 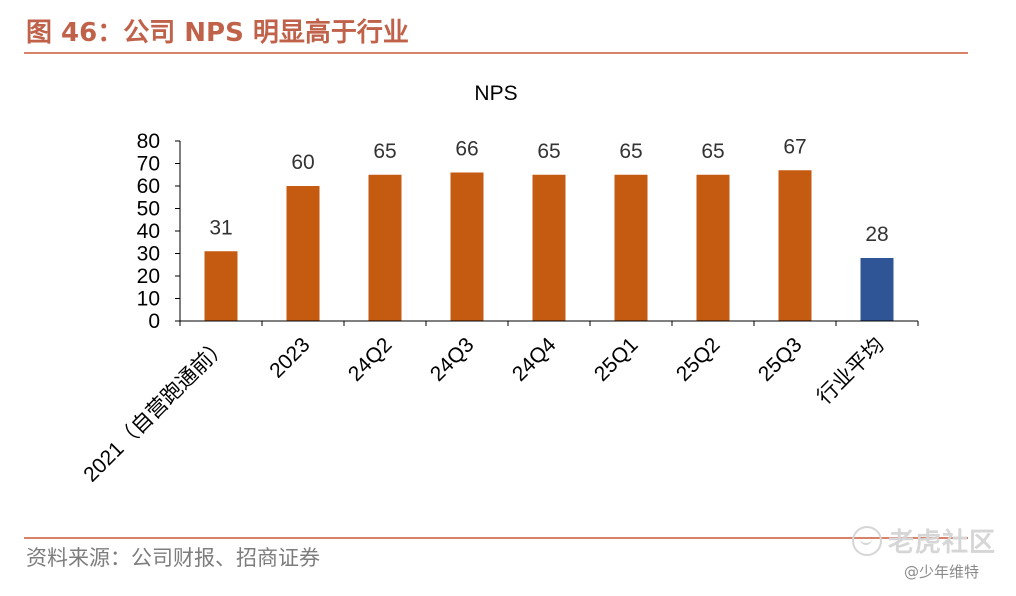 I want to click on x-tick-label: 2023, so click(x=289, y=357).